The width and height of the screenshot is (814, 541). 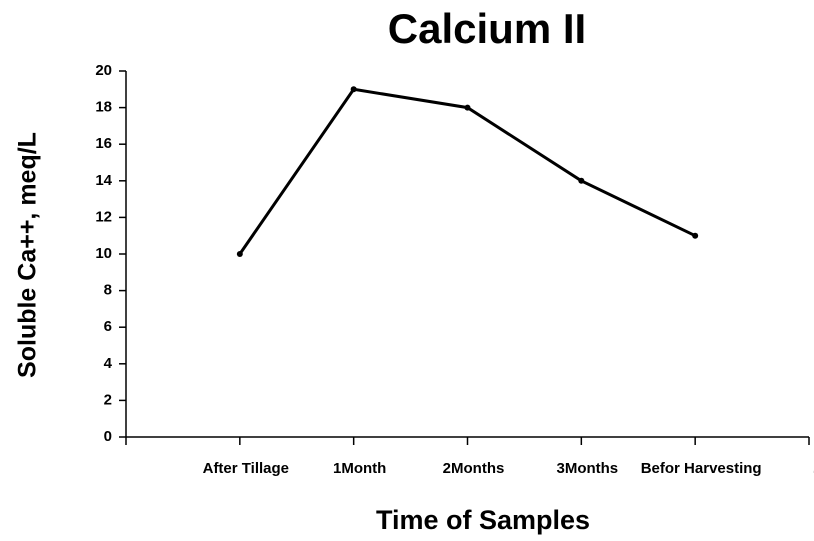 What do you see at coordinates (108, 290) in the screenshot?
I see `y-tick-label: 8` at bounding box center [108, 290].